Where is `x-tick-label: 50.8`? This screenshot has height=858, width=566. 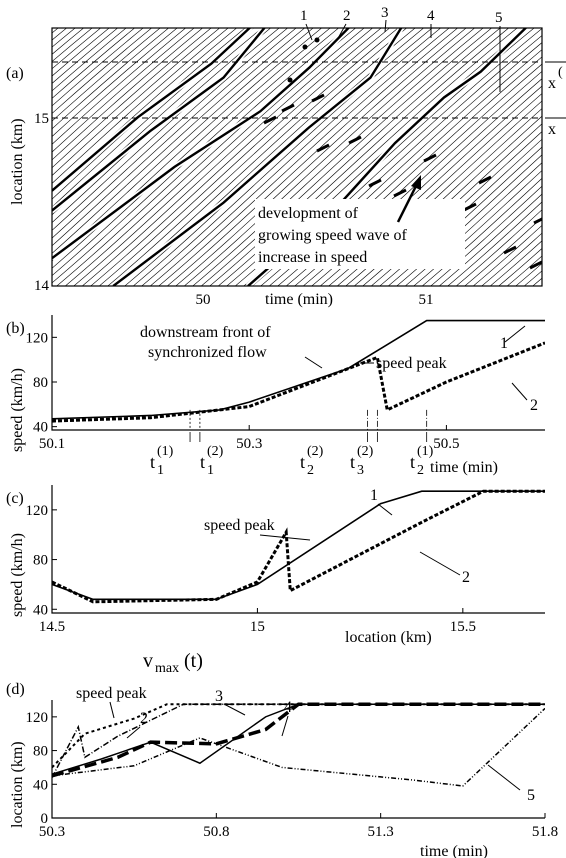
x-tick-label: 50.8 is located at coordinates (216, 832).